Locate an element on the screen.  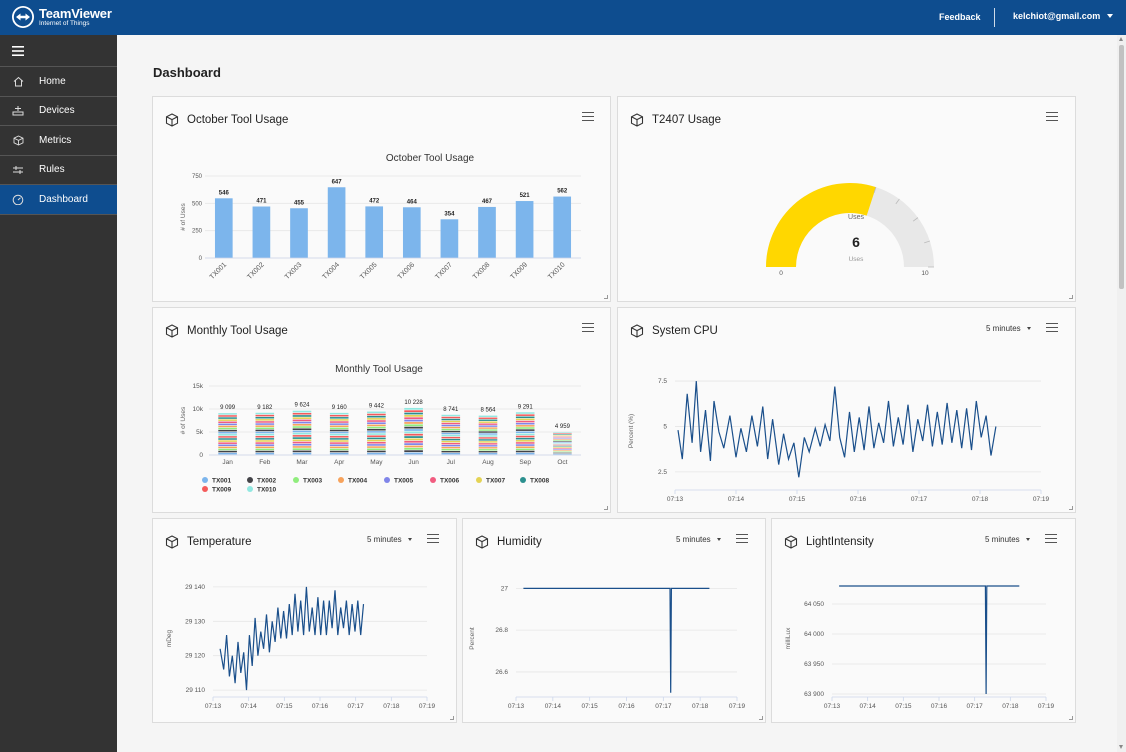
cube-icon is located at coordinates (791, 542).